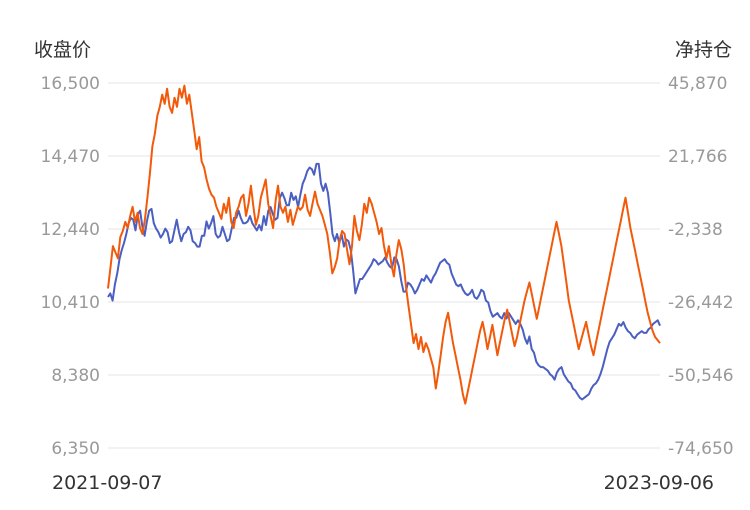 The image size is (750, 510). Describe the element at coordinates (107, 483) in the screenshot. I see `x-start-label: 2021-09-07` at that location.